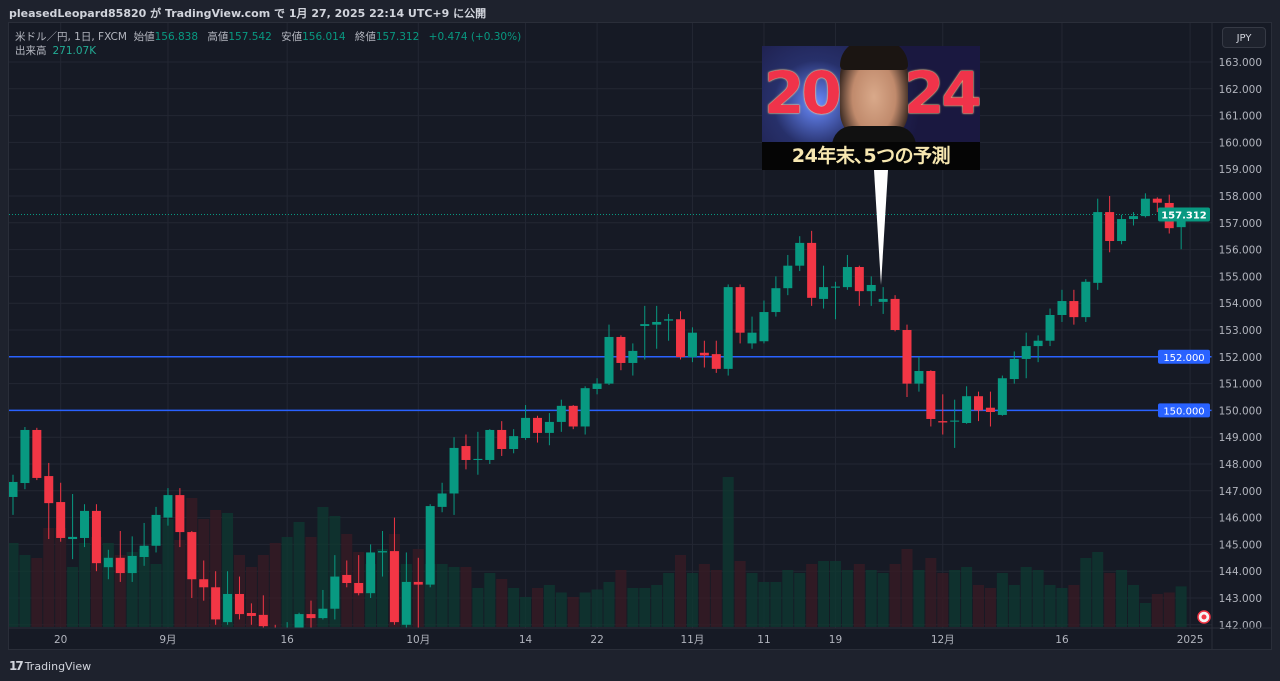  Describe the element at coordinates (1184, 215) in the screenshot. I see `last-price-badge-label: 157.312` at that location.